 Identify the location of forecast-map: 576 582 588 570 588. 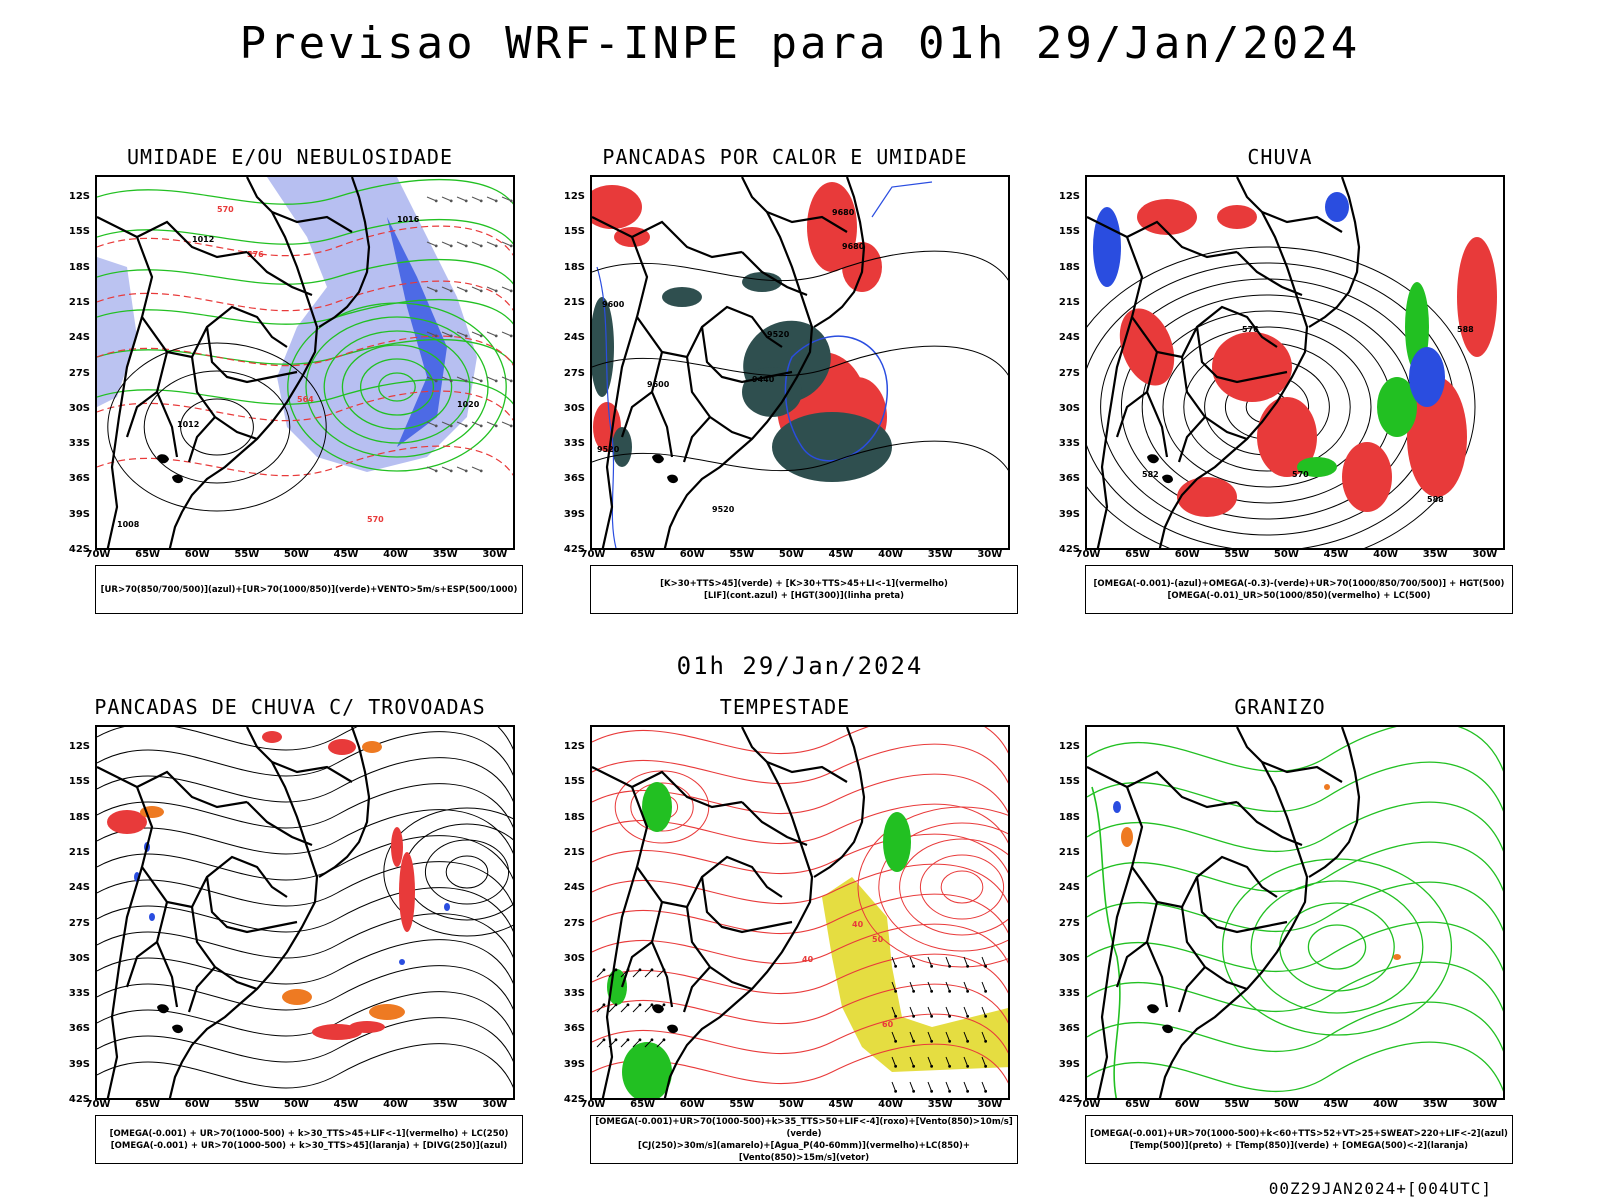
(1295, 362).